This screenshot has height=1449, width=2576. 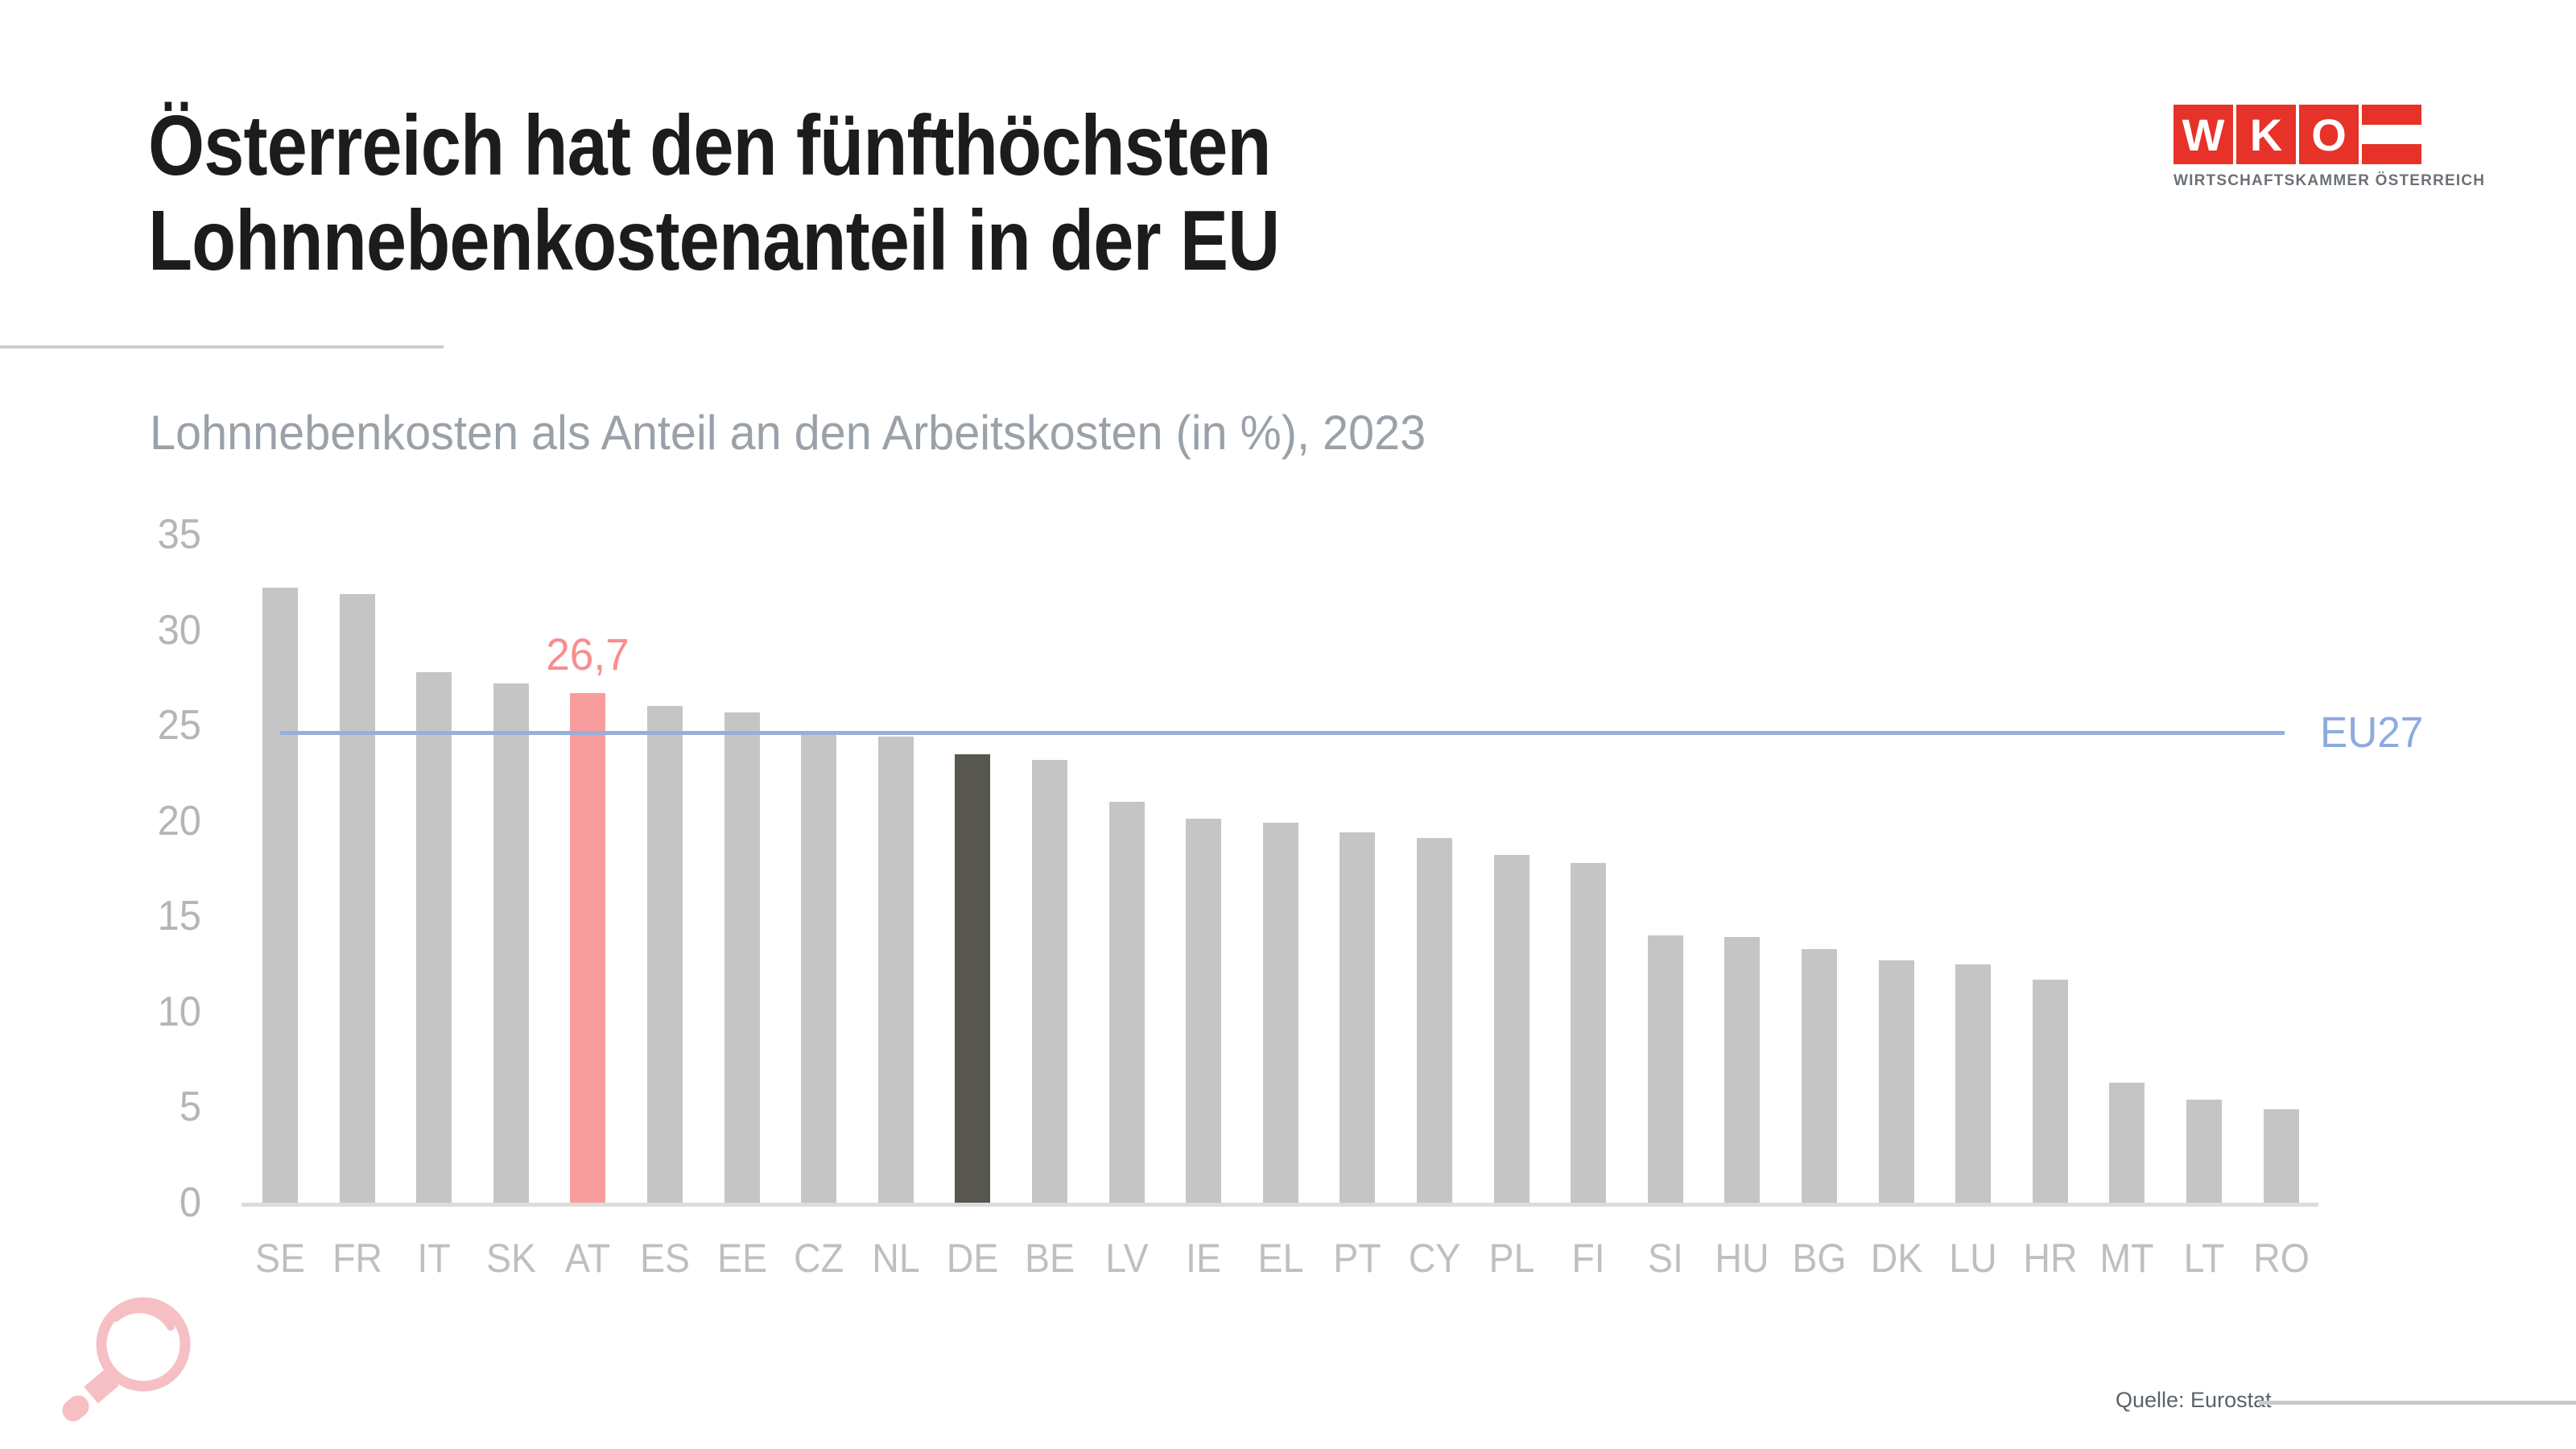 I want to click on magnifier-icon, so click(x=126, y=1359).